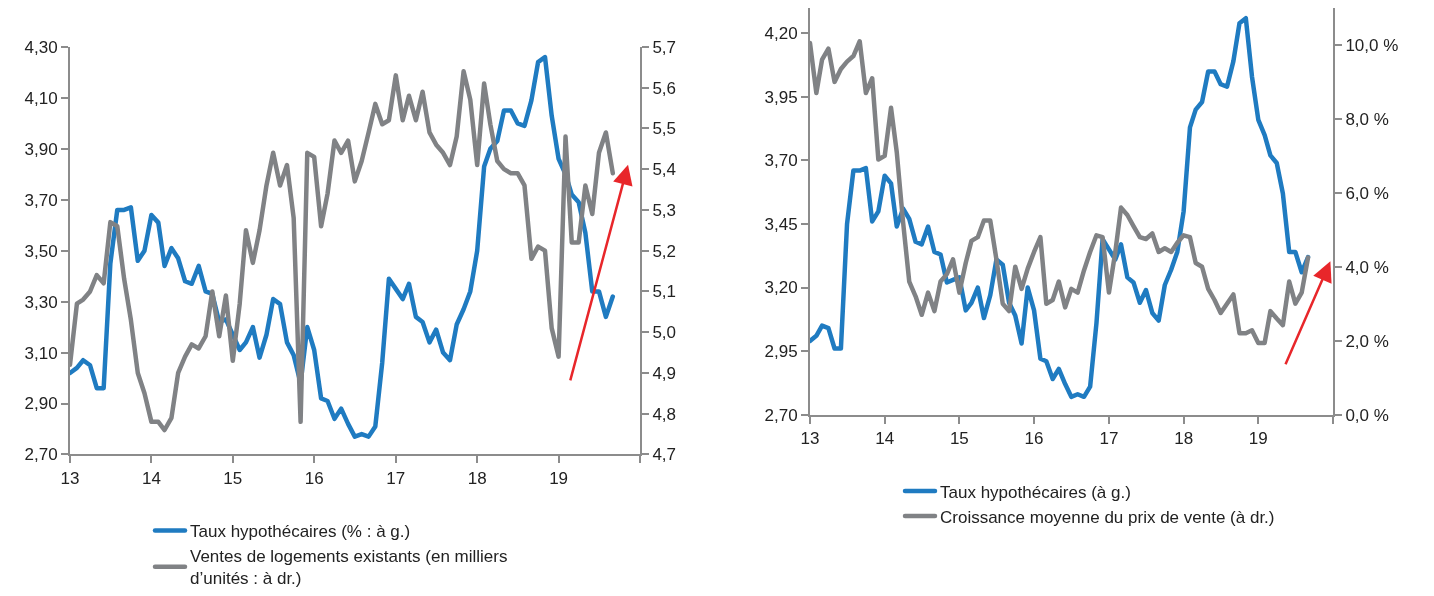 Image resolution: width=1434 pixels, height=596 pixels. What do you see at coordinates (664, 210) in the screenshot?
I see `y2-tick-label: 5,3` at bounding box center [664, 210].